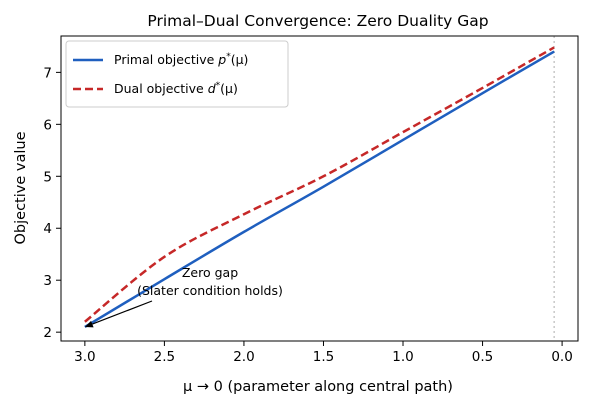 This screenshot has height=409, width=589. I want to click on x-tick-label: 2.0, so click(243, 357).